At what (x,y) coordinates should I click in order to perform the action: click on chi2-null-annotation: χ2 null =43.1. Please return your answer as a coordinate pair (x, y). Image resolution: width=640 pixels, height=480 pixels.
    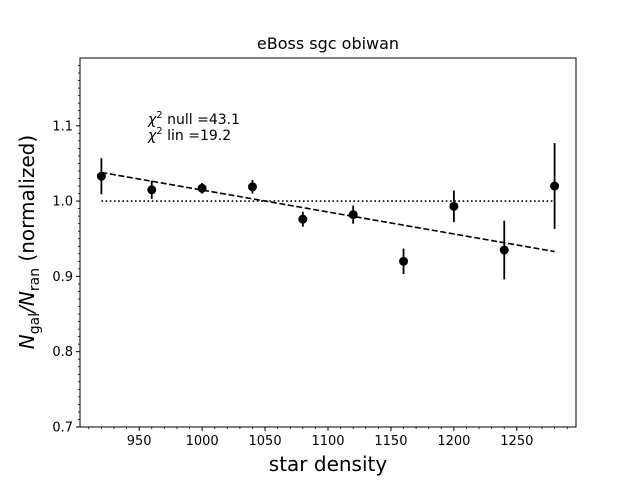
    Looking at the image, I should click on (193, 119).